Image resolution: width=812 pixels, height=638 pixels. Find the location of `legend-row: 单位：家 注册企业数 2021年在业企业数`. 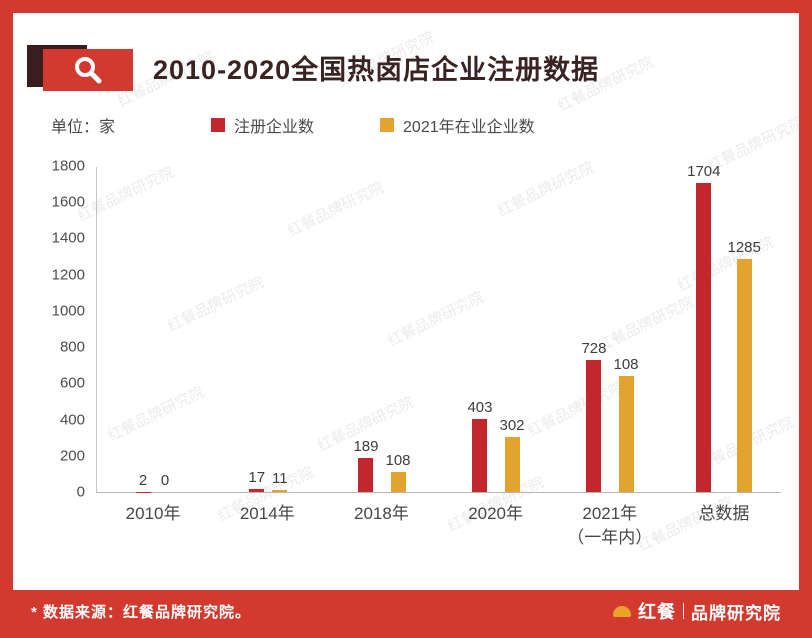

legend-row: 单位：家 注册企业数 2021年在业企业数 is located at coordinates (425, 125).